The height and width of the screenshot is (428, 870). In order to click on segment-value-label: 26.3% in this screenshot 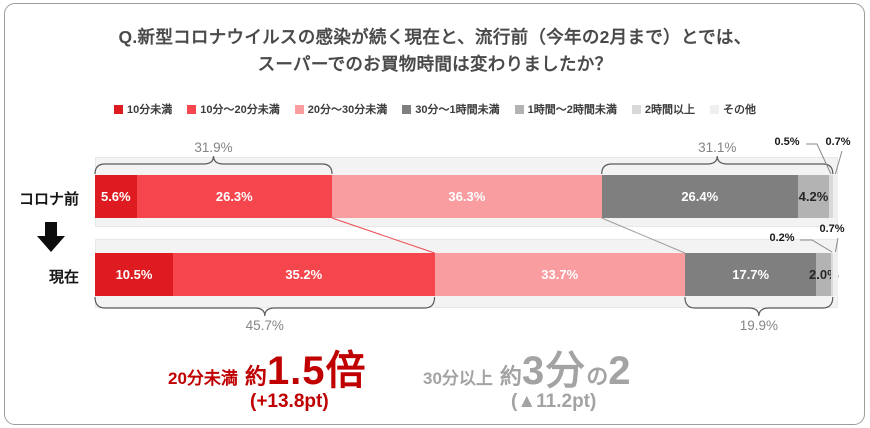, I will do `click(234, 196)`.